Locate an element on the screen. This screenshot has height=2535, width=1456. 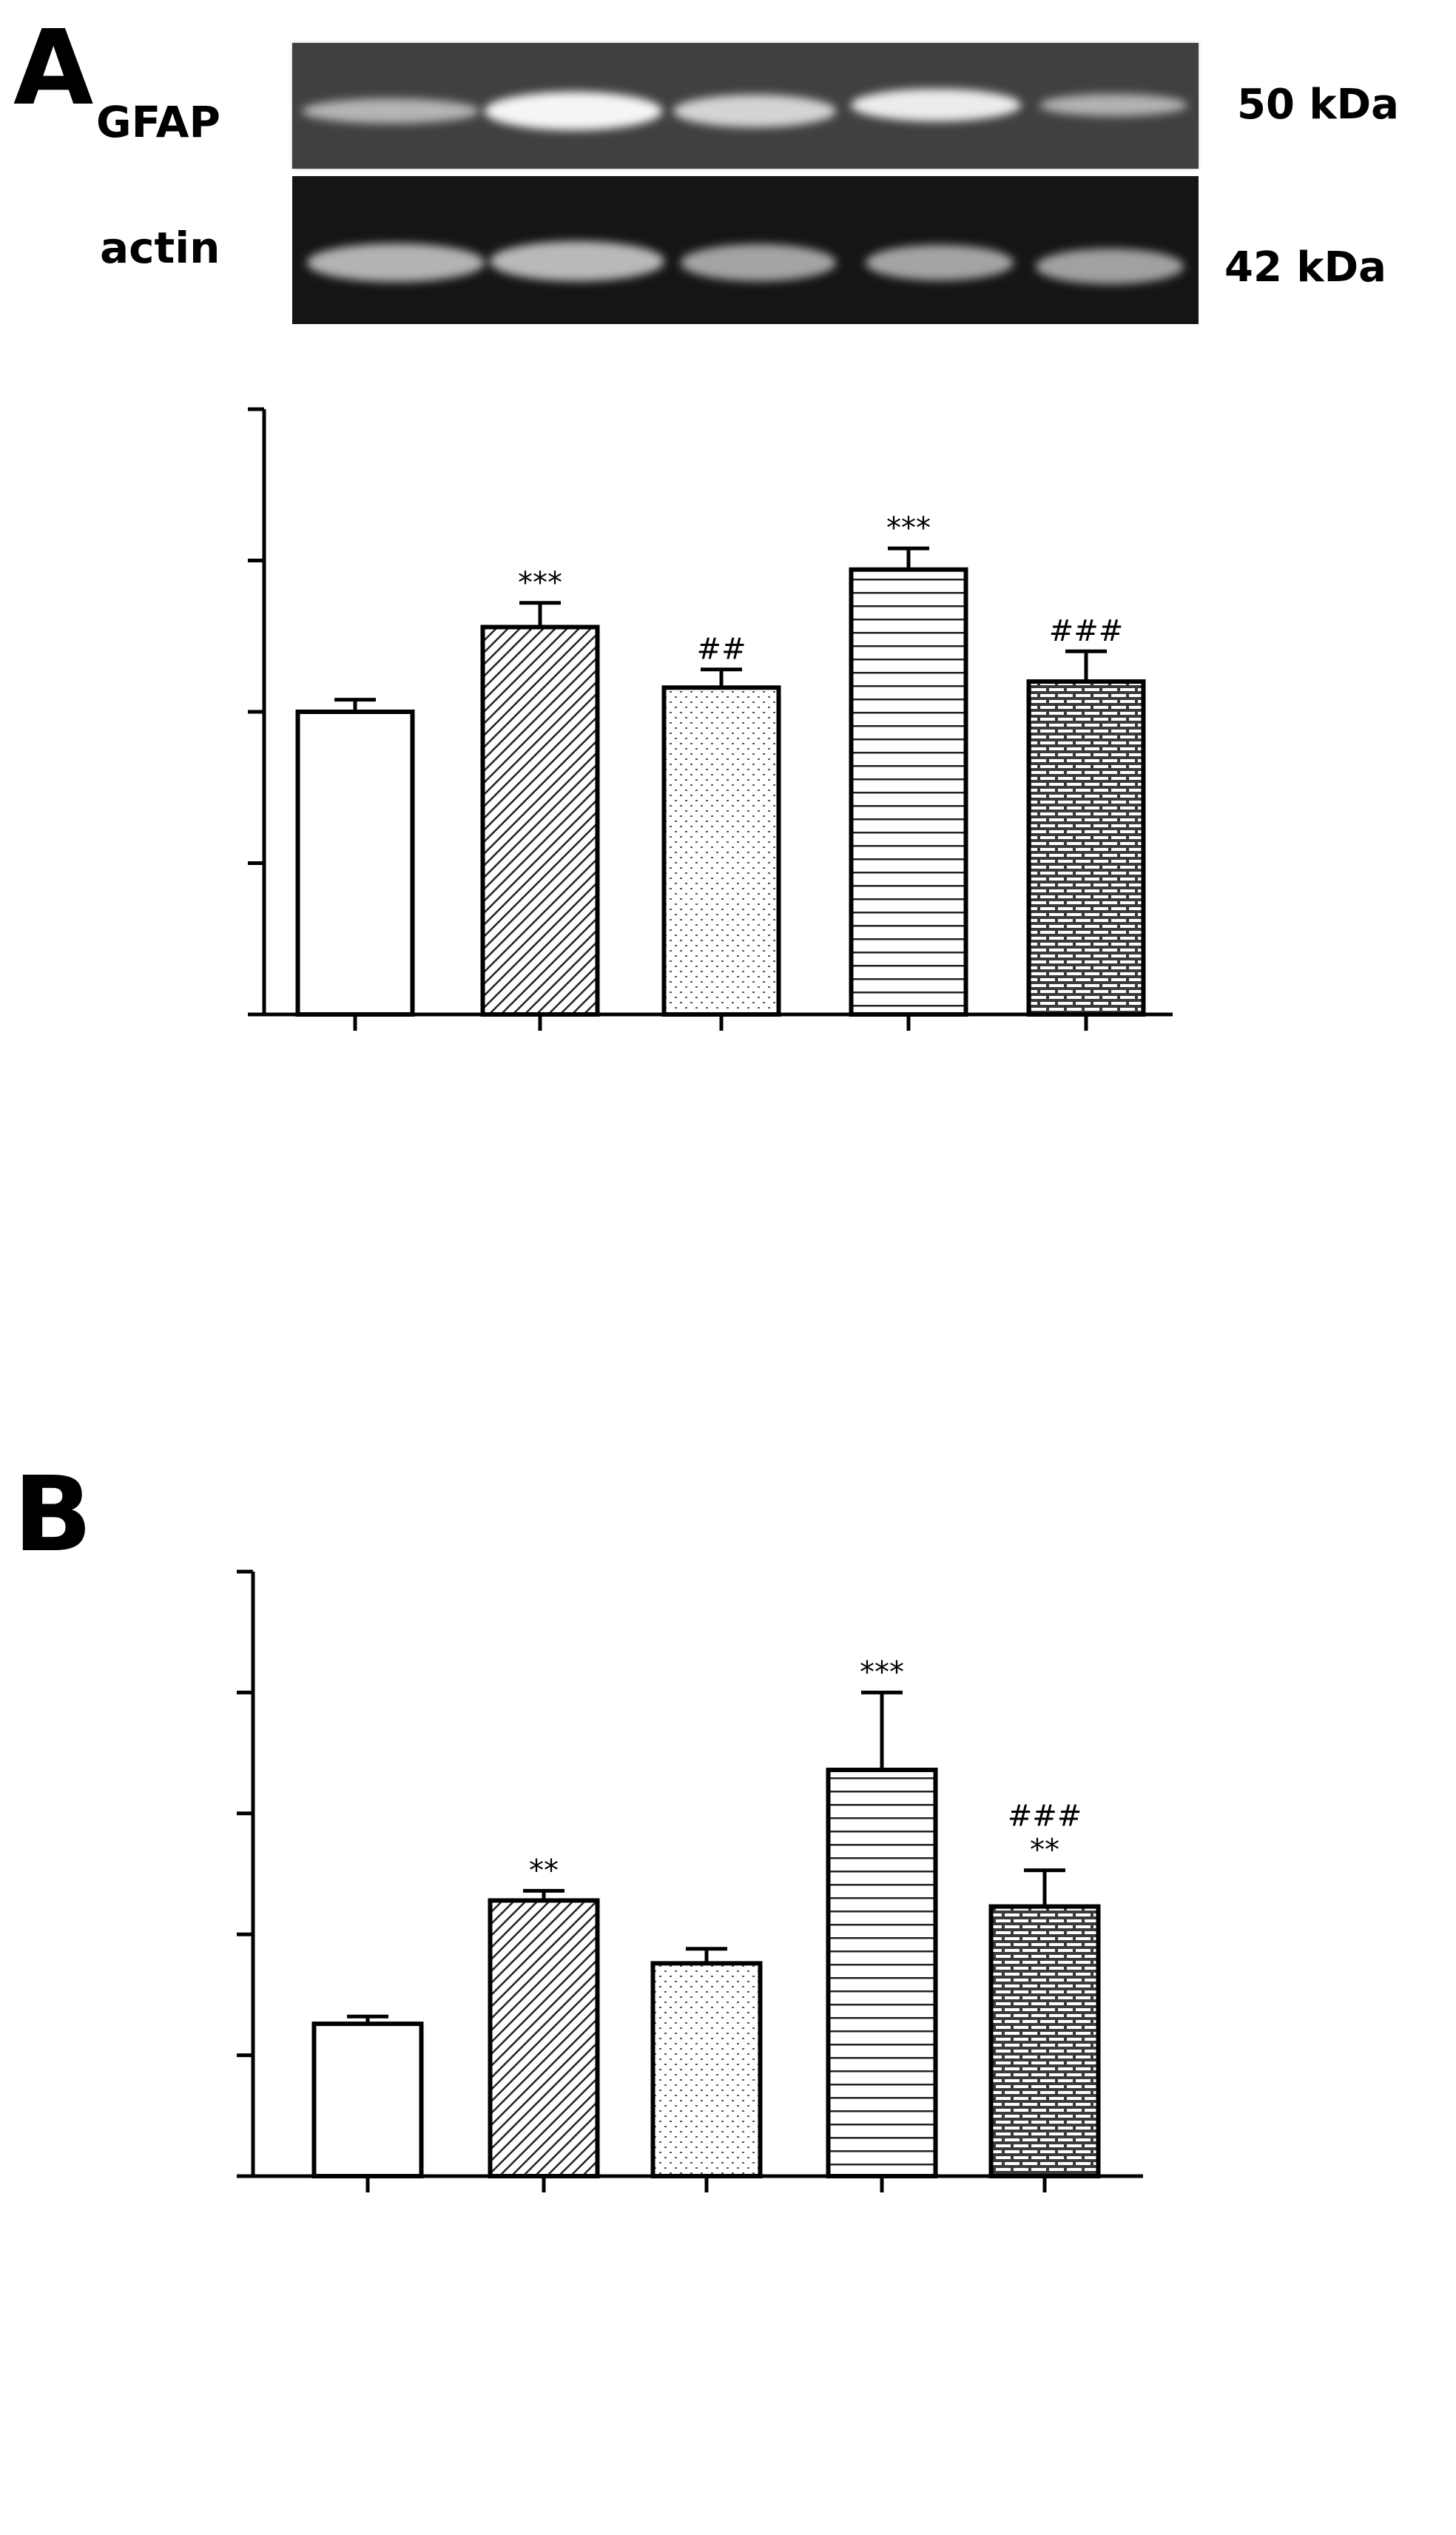
significance-label: ### ** is located at coordinates (1045, 1834).